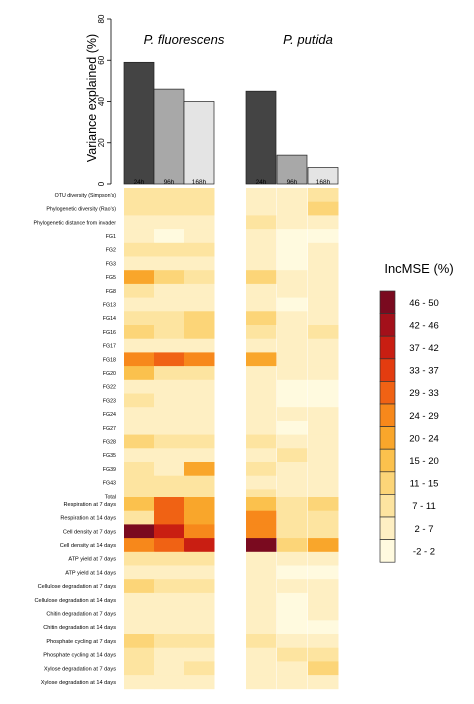  I want to click on heatmap-row-label: OTU diversity (Simpson's), so click(86, 196).